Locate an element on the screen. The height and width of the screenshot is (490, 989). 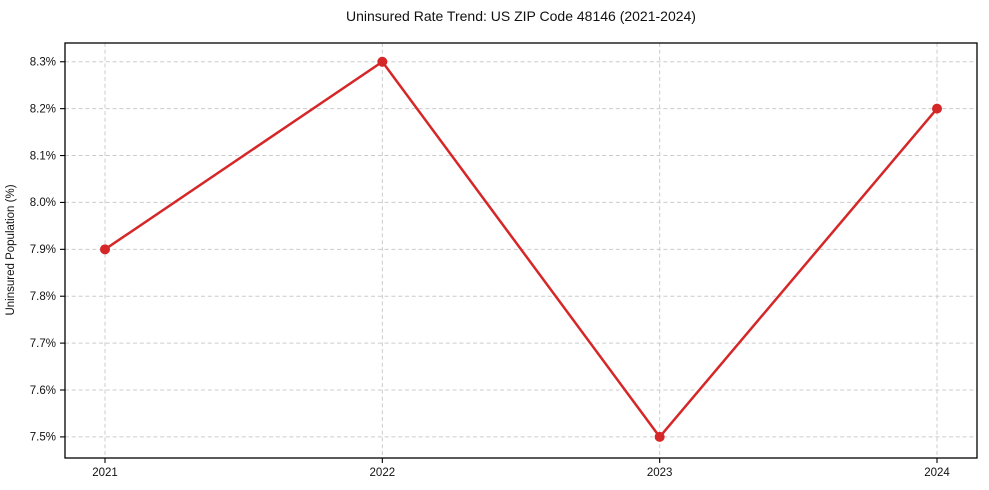
y-tick-label: 8.1% is located at coordinates (43, 156).